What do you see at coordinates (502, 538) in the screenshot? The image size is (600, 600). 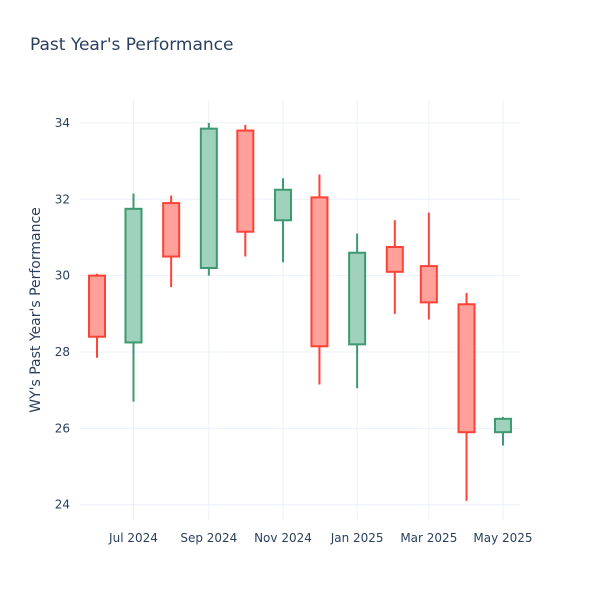 I see `x-tick-label: May 2025` at bounding box center [502, 538].